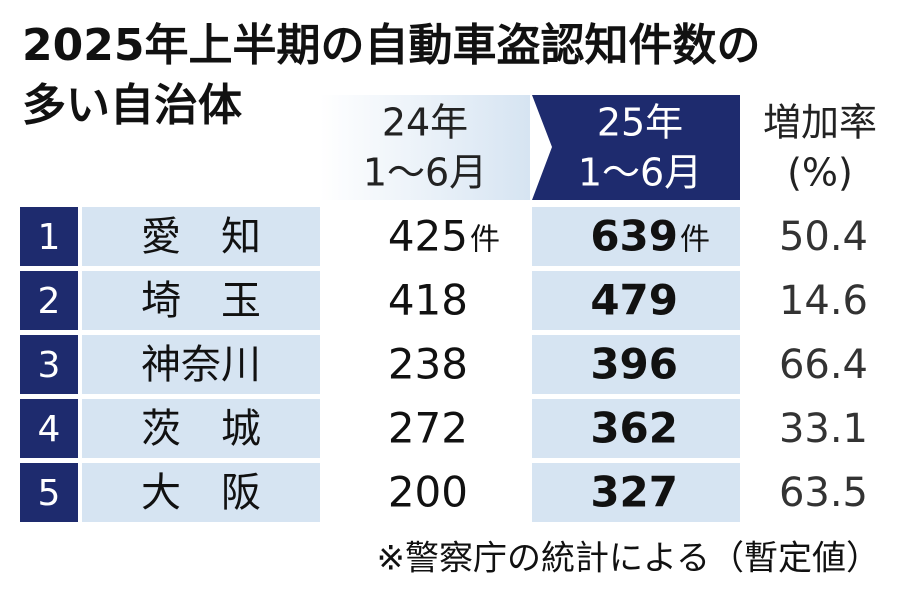  I want to click on value-24: 425, so click(428, 236).